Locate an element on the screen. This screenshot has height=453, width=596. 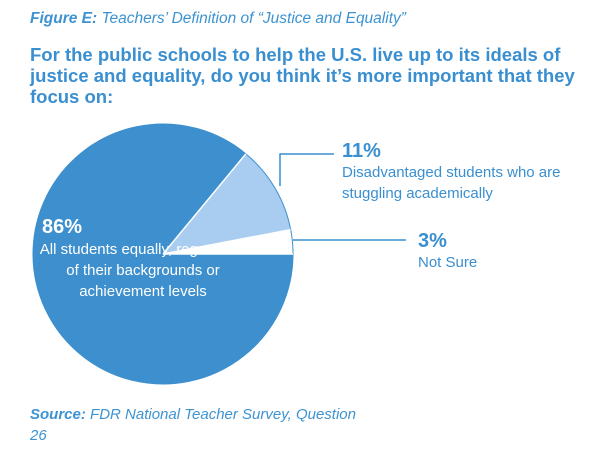
slice-label-disadvantaged-pct: 11% is located at coordinates (361, 151).